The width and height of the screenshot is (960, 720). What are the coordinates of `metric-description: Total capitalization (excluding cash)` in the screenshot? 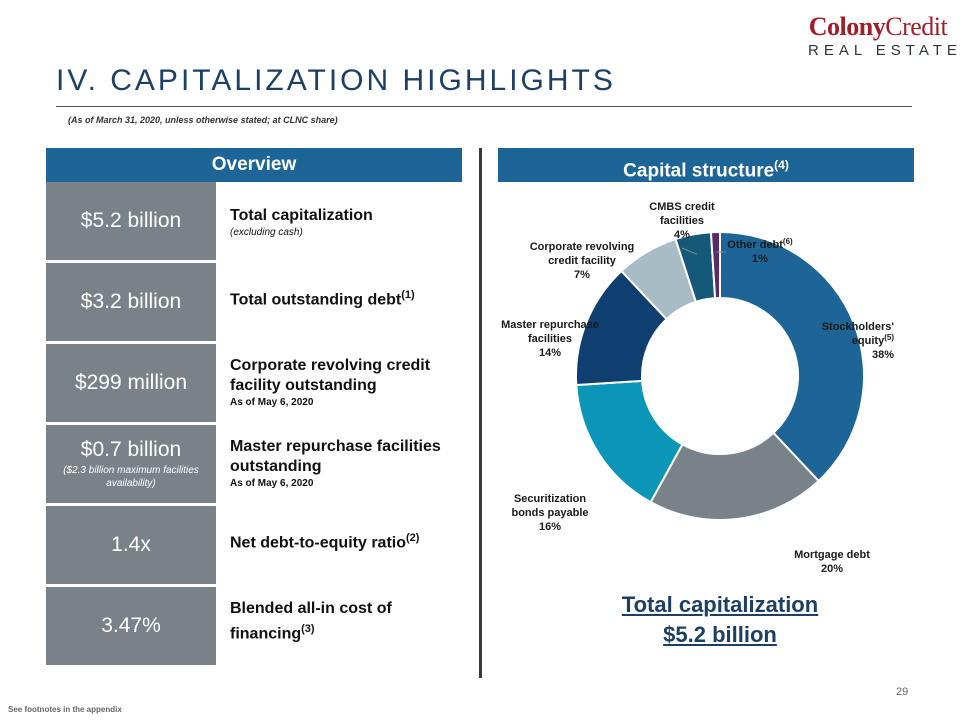 It's located at (350, 223).